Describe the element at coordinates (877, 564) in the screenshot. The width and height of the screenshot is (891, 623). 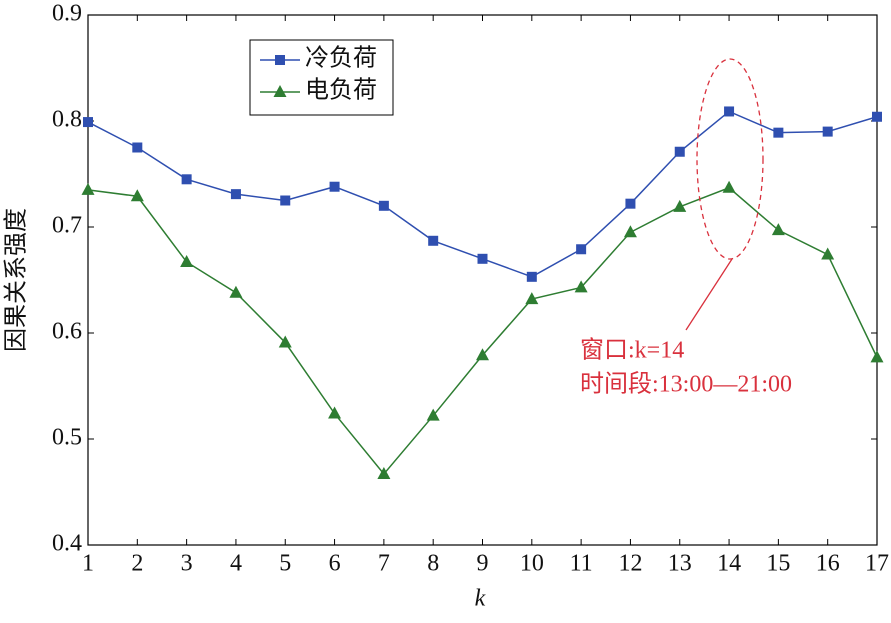
I see `x-tick-label: 17` at that location.